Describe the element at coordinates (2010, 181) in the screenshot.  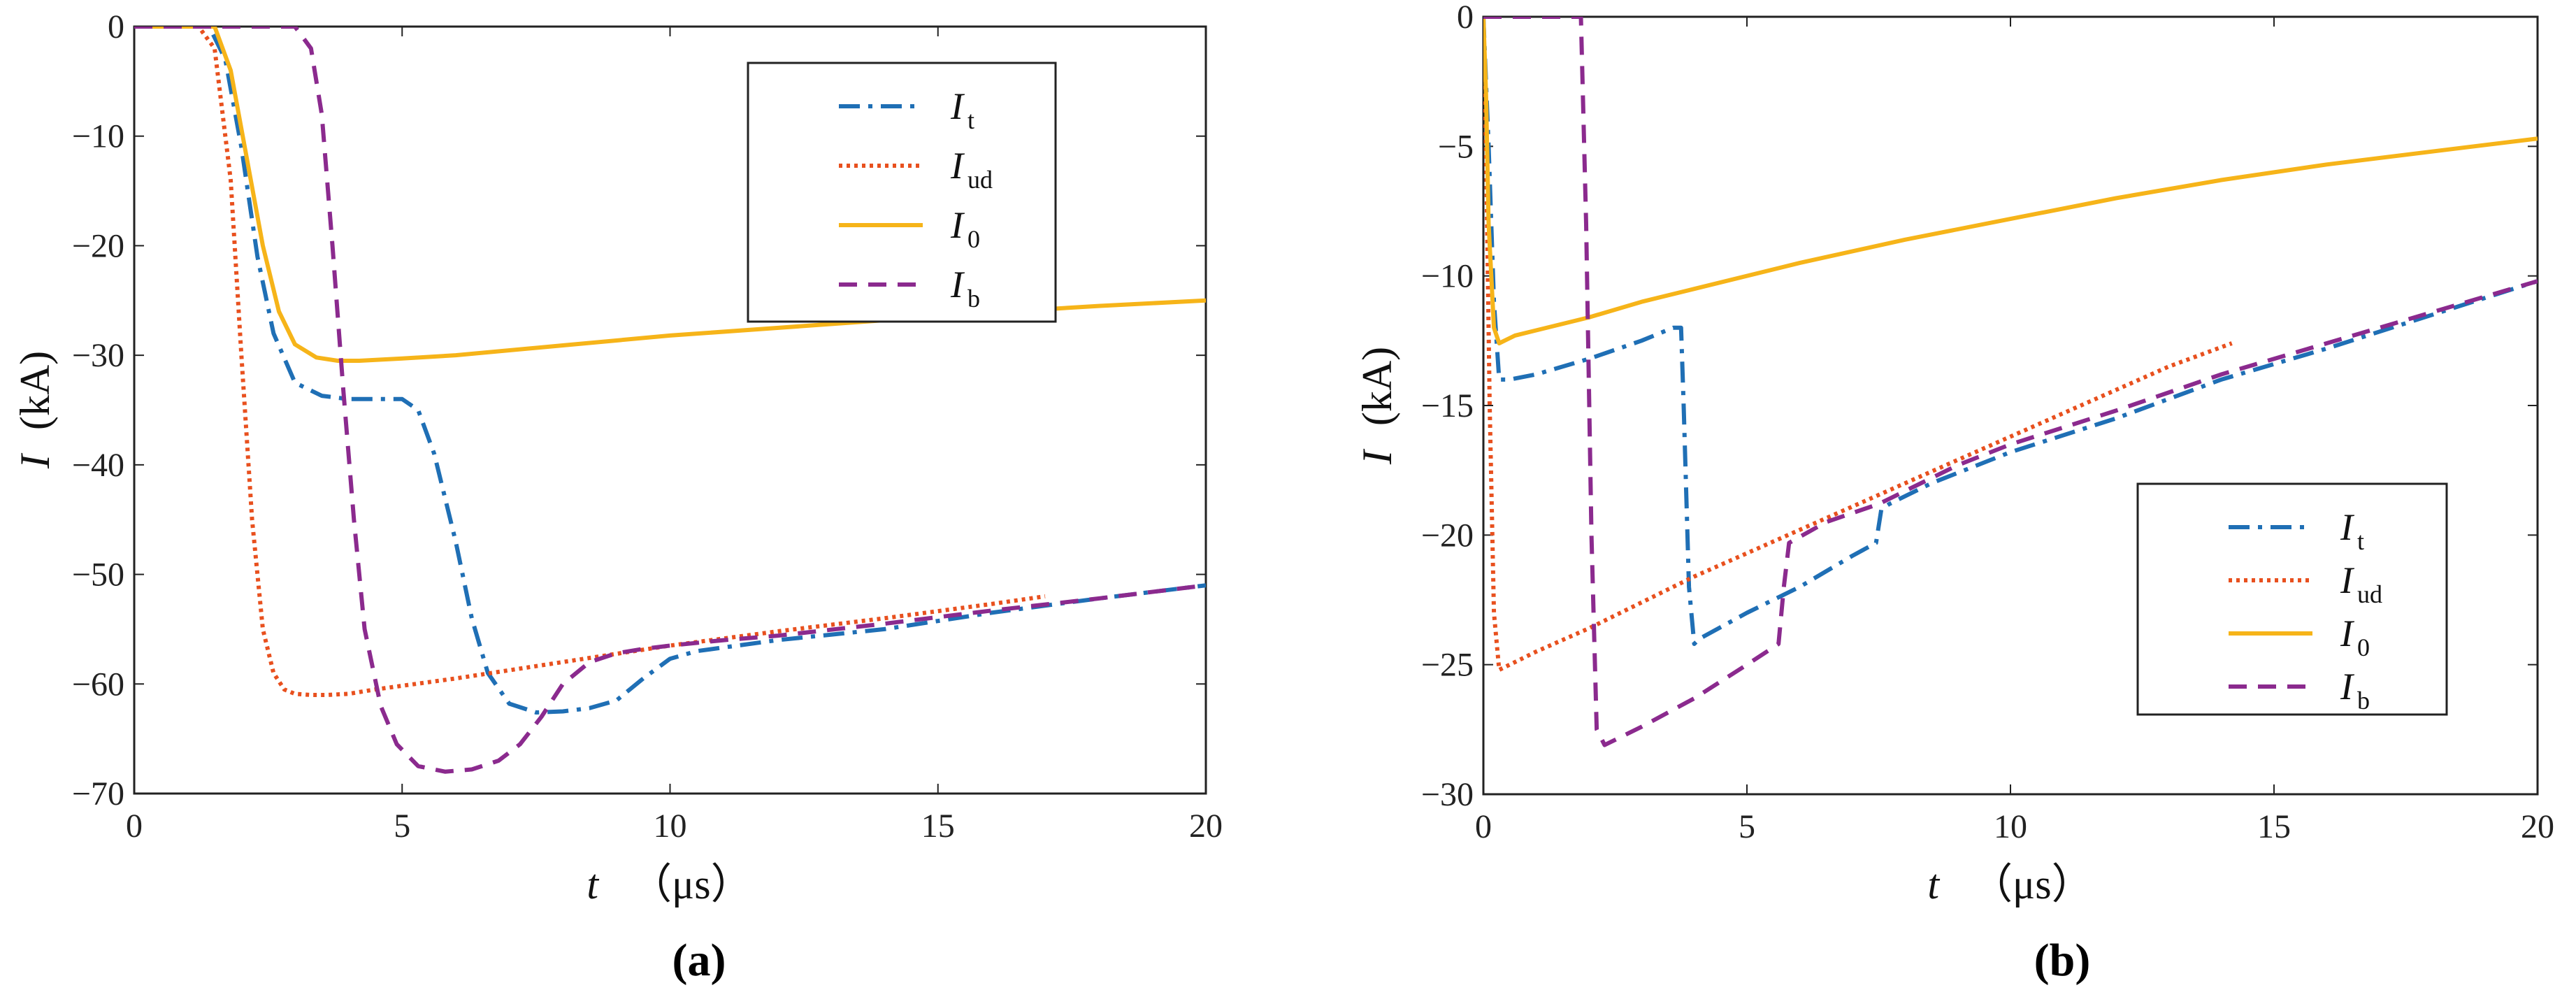
I see `series-line-I0` at that location.